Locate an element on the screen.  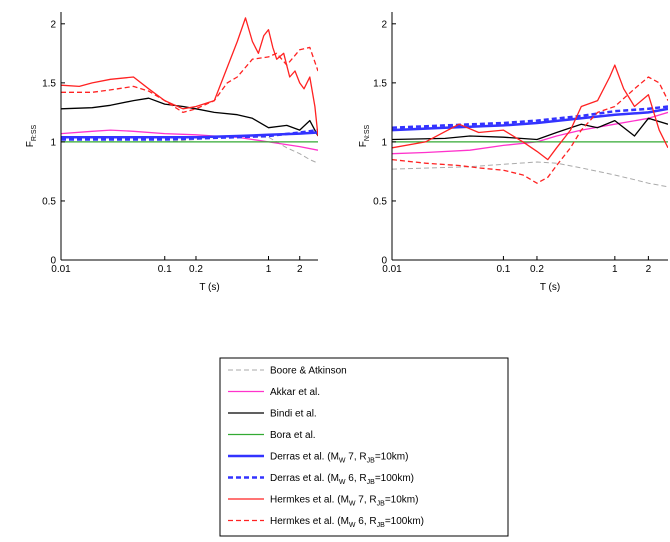
legend-item-bora: Bora et al. is located at coordinates (272, 435).